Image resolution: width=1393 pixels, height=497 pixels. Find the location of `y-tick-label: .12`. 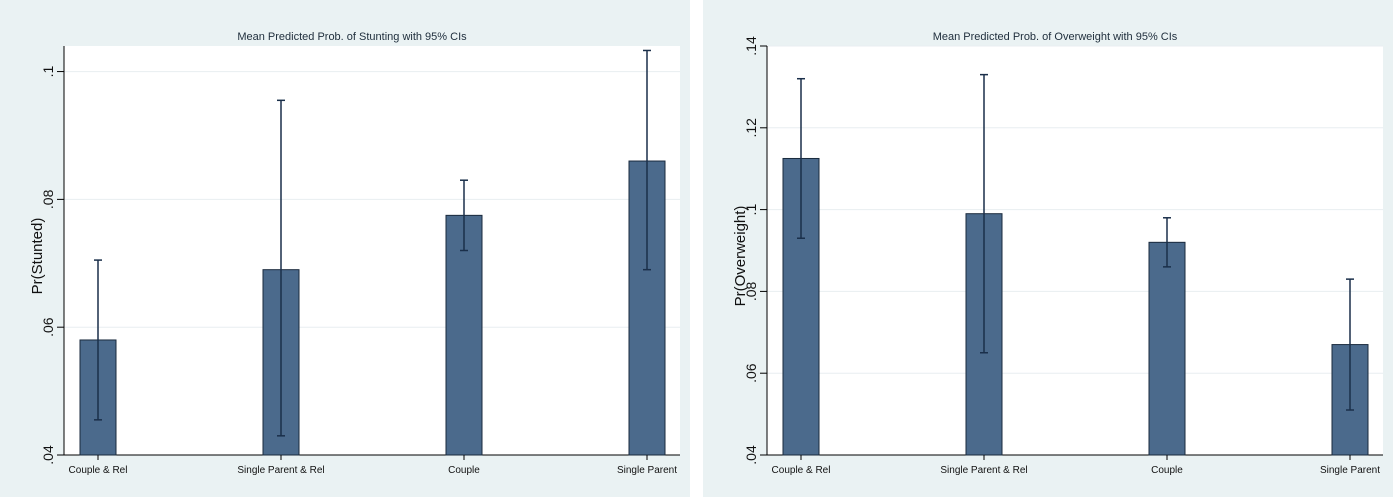

y-tick-label: .12 is located at coordinates (751, 128).